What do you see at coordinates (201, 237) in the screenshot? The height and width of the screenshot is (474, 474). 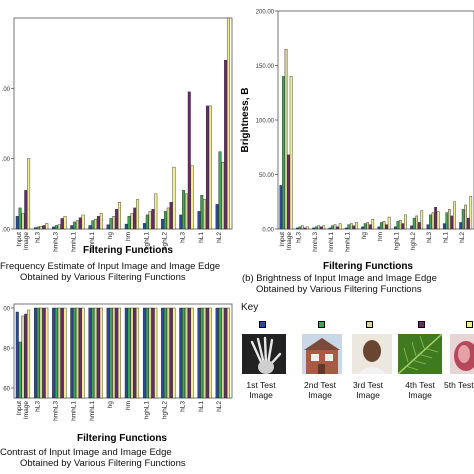 I see `chart-a-xtick-label: hL1` at bounding box center [201, 237].